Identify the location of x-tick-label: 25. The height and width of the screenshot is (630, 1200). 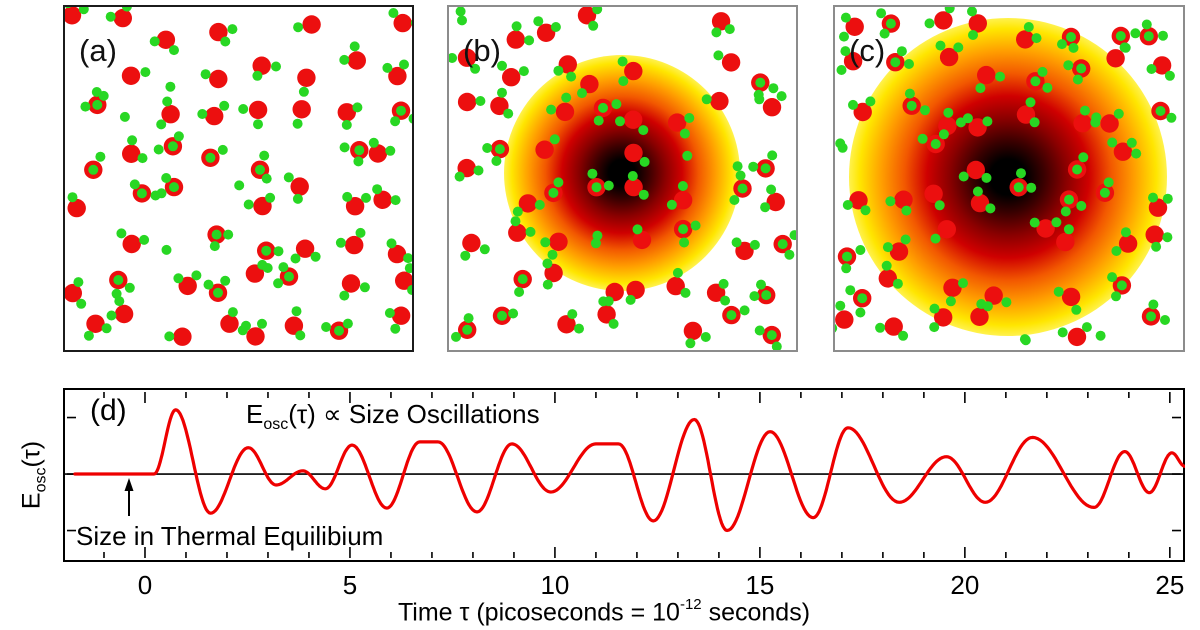
(1170, 585).